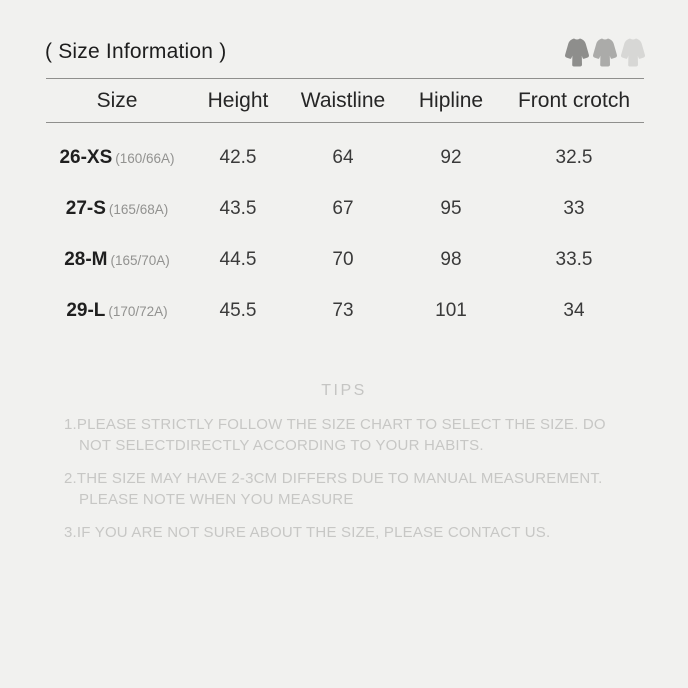 The width and height of the screenshot is (688, 688). What do you see at coordinates (145, 158) in the screenshot?
I see `size-spec: (160/66A)` at bounding box center [145, 158].